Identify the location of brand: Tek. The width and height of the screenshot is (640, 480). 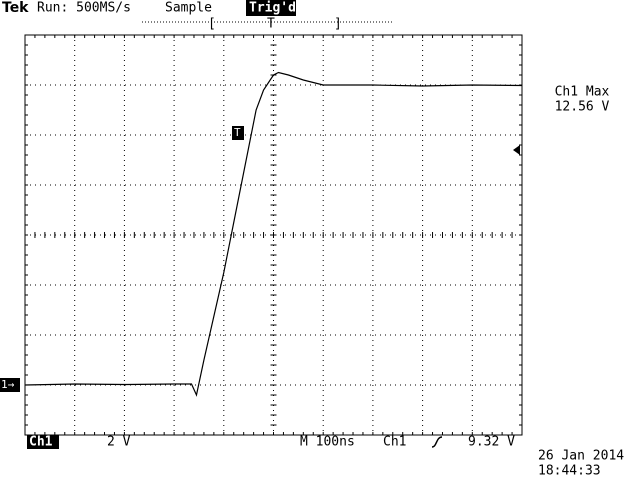
(15, 8).